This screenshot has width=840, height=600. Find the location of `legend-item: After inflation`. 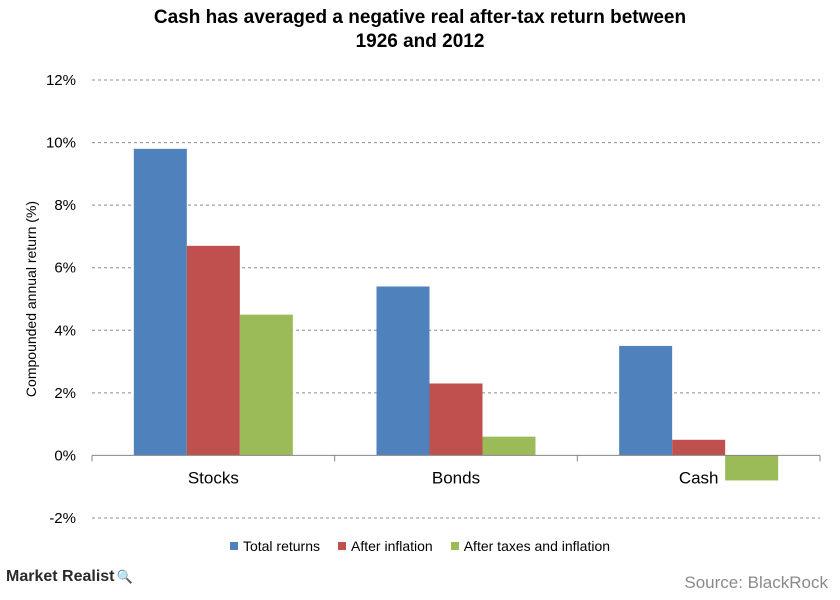

legend-item: After inflation is located at coordinates (385, 546).